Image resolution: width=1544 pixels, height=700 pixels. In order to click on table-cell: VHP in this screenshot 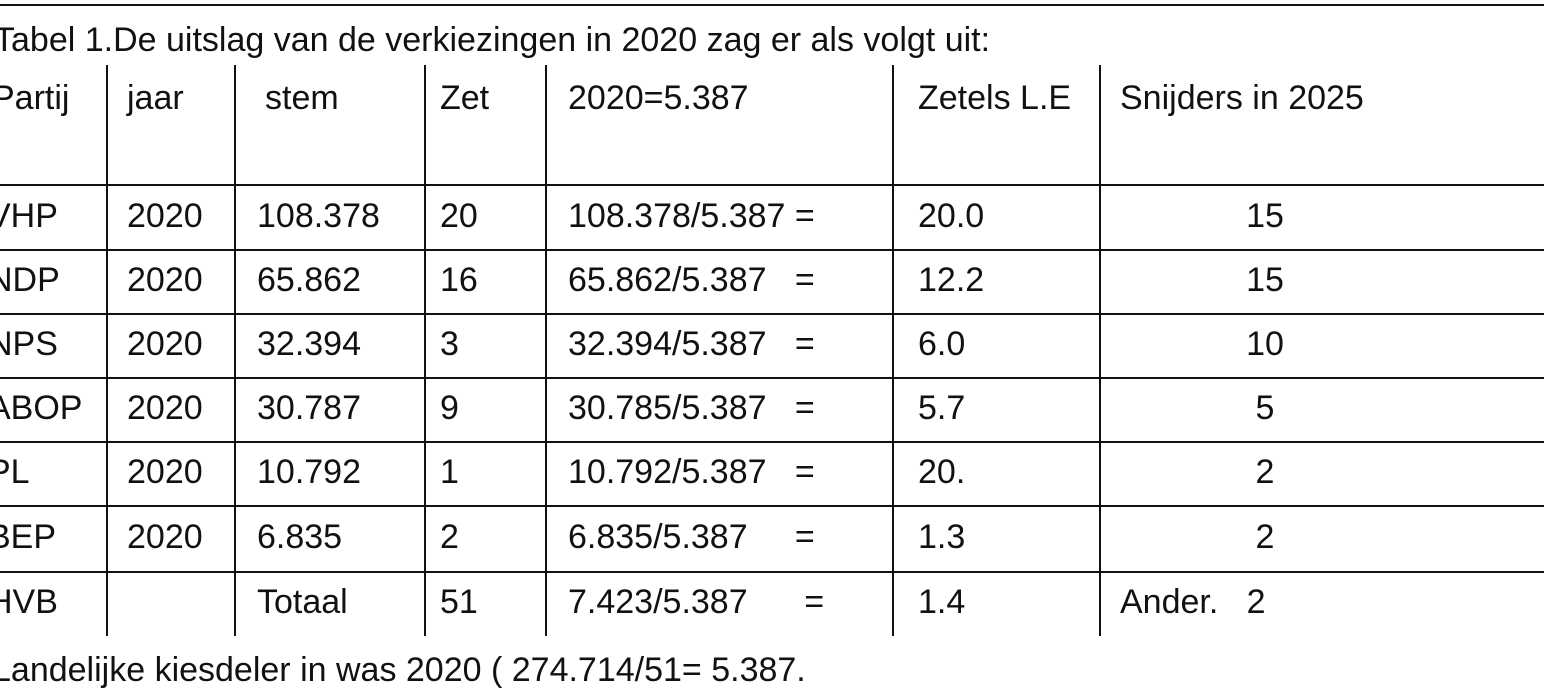, I will do `click(29, 216)`.